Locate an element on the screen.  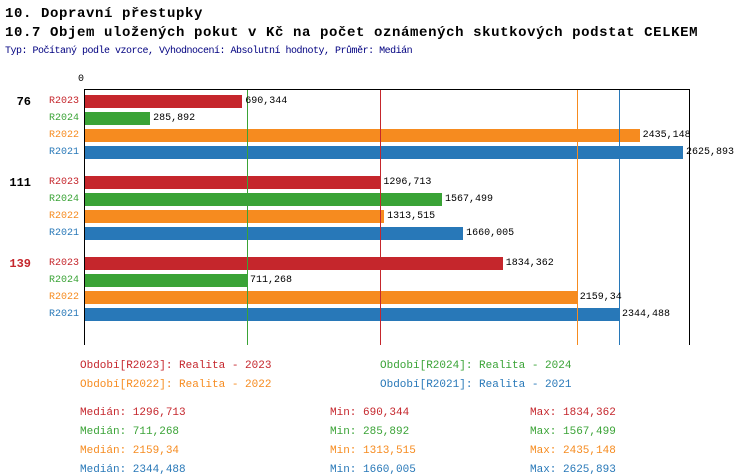
bar-row: R2021 2625,893 is located at coordinates (391, 152).